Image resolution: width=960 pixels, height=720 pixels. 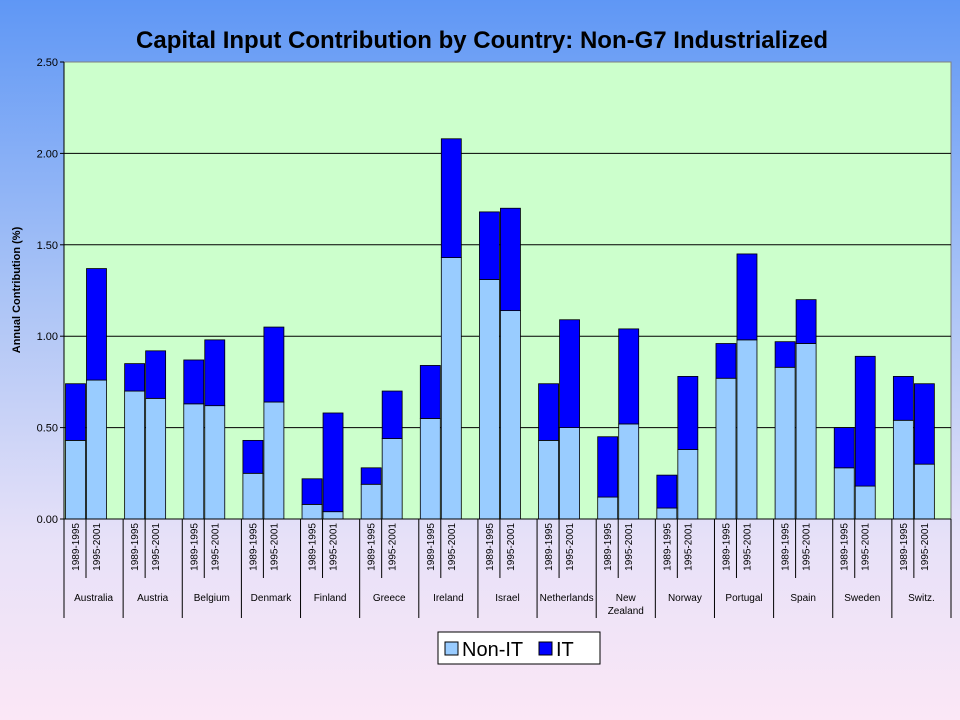 What do you see at coordinates (47, 520) in the screenshot?
I see `y-tick-label: 0.00` at bounding box center [47, 520].